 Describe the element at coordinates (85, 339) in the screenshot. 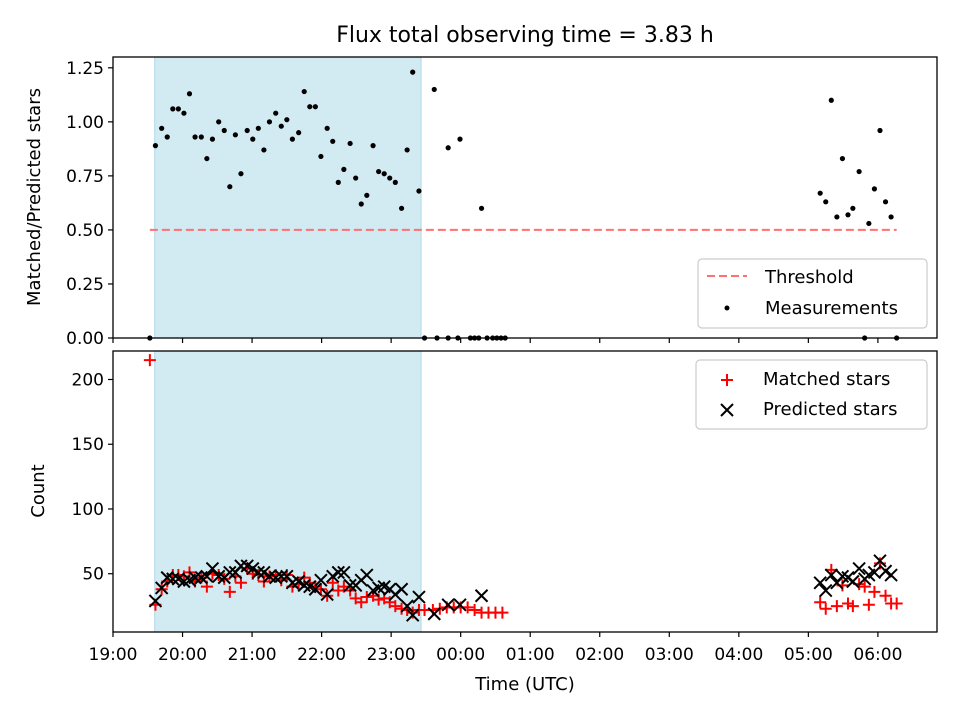

I see `y-tick-label-ratio: 0.00` at that location.